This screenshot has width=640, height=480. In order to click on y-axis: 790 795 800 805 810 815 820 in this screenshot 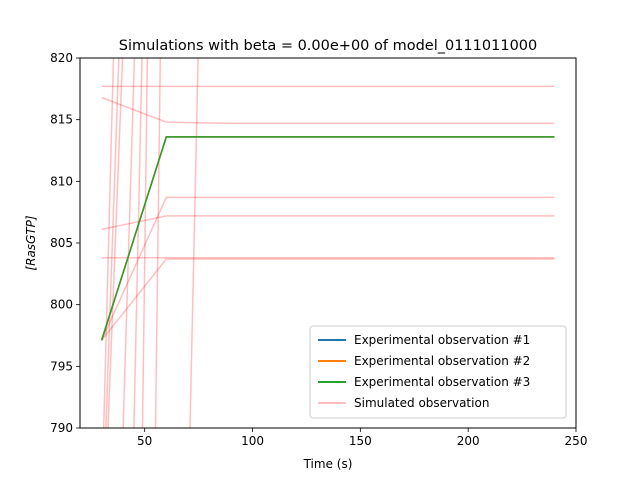, I will do `click(65, 243)`.